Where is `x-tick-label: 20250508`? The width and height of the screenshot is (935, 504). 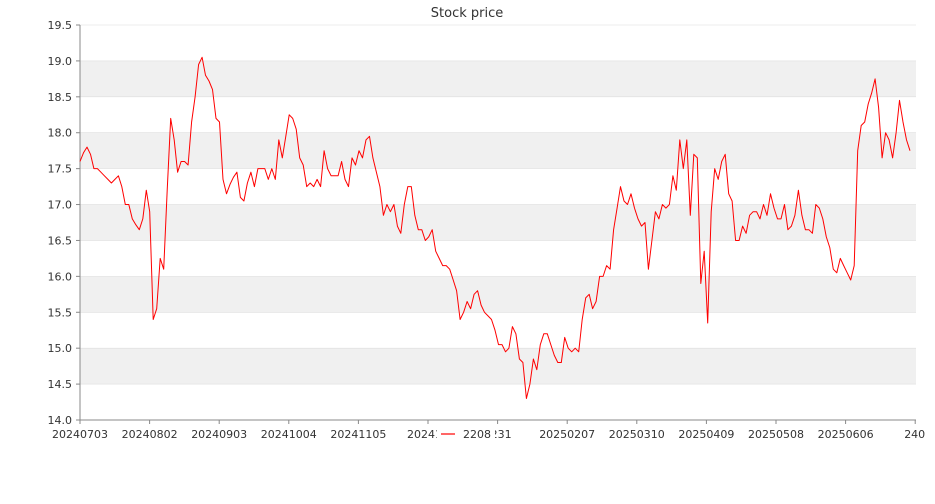
x-tick-label: 20250508 is located at coordinates (776, 434).